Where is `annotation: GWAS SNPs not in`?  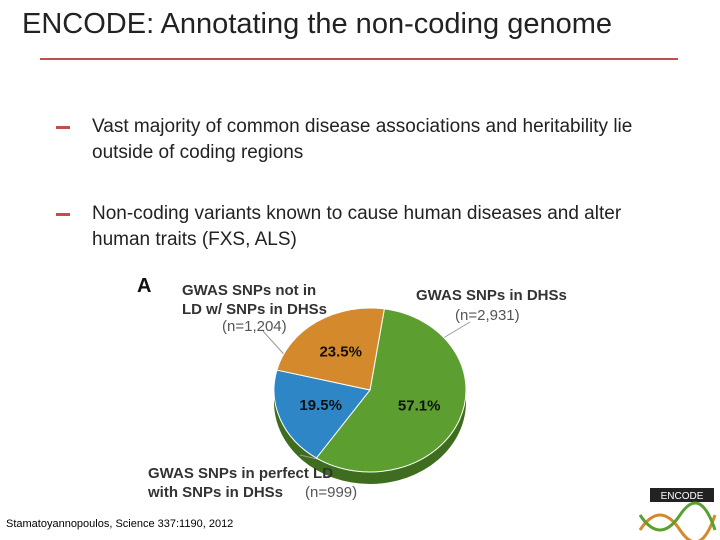
annotation: GWAS SNPs not in is located at coordinates (249, 290).